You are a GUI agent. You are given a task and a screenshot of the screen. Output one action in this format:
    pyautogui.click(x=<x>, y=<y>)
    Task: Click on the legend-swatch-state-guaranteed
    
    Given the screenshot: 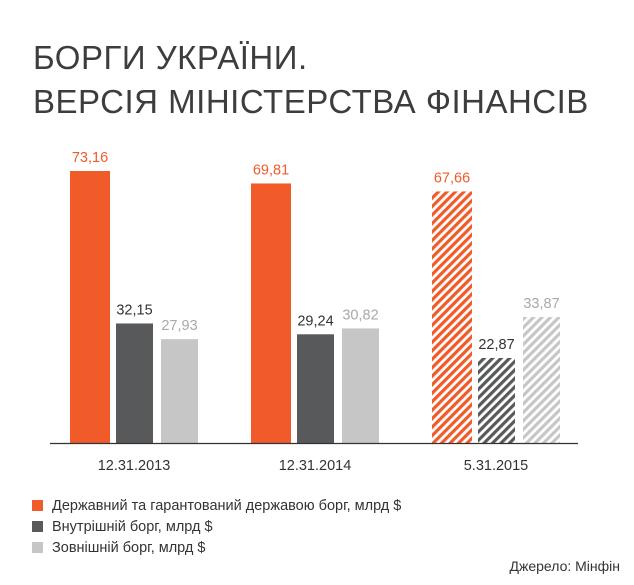 What is the action you would take?
    pyautogui.click(x=37, y=505)
    